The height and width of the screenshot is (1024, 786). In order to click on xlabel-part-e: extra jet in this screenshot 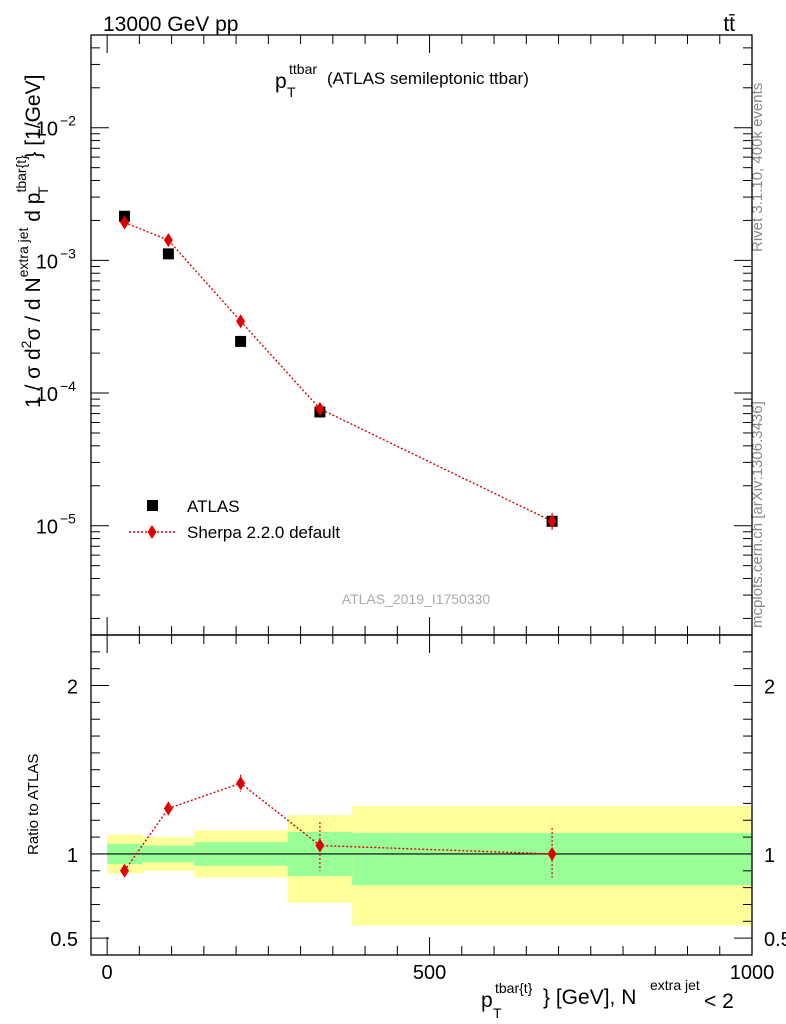, I will do `click(675, 985)`.